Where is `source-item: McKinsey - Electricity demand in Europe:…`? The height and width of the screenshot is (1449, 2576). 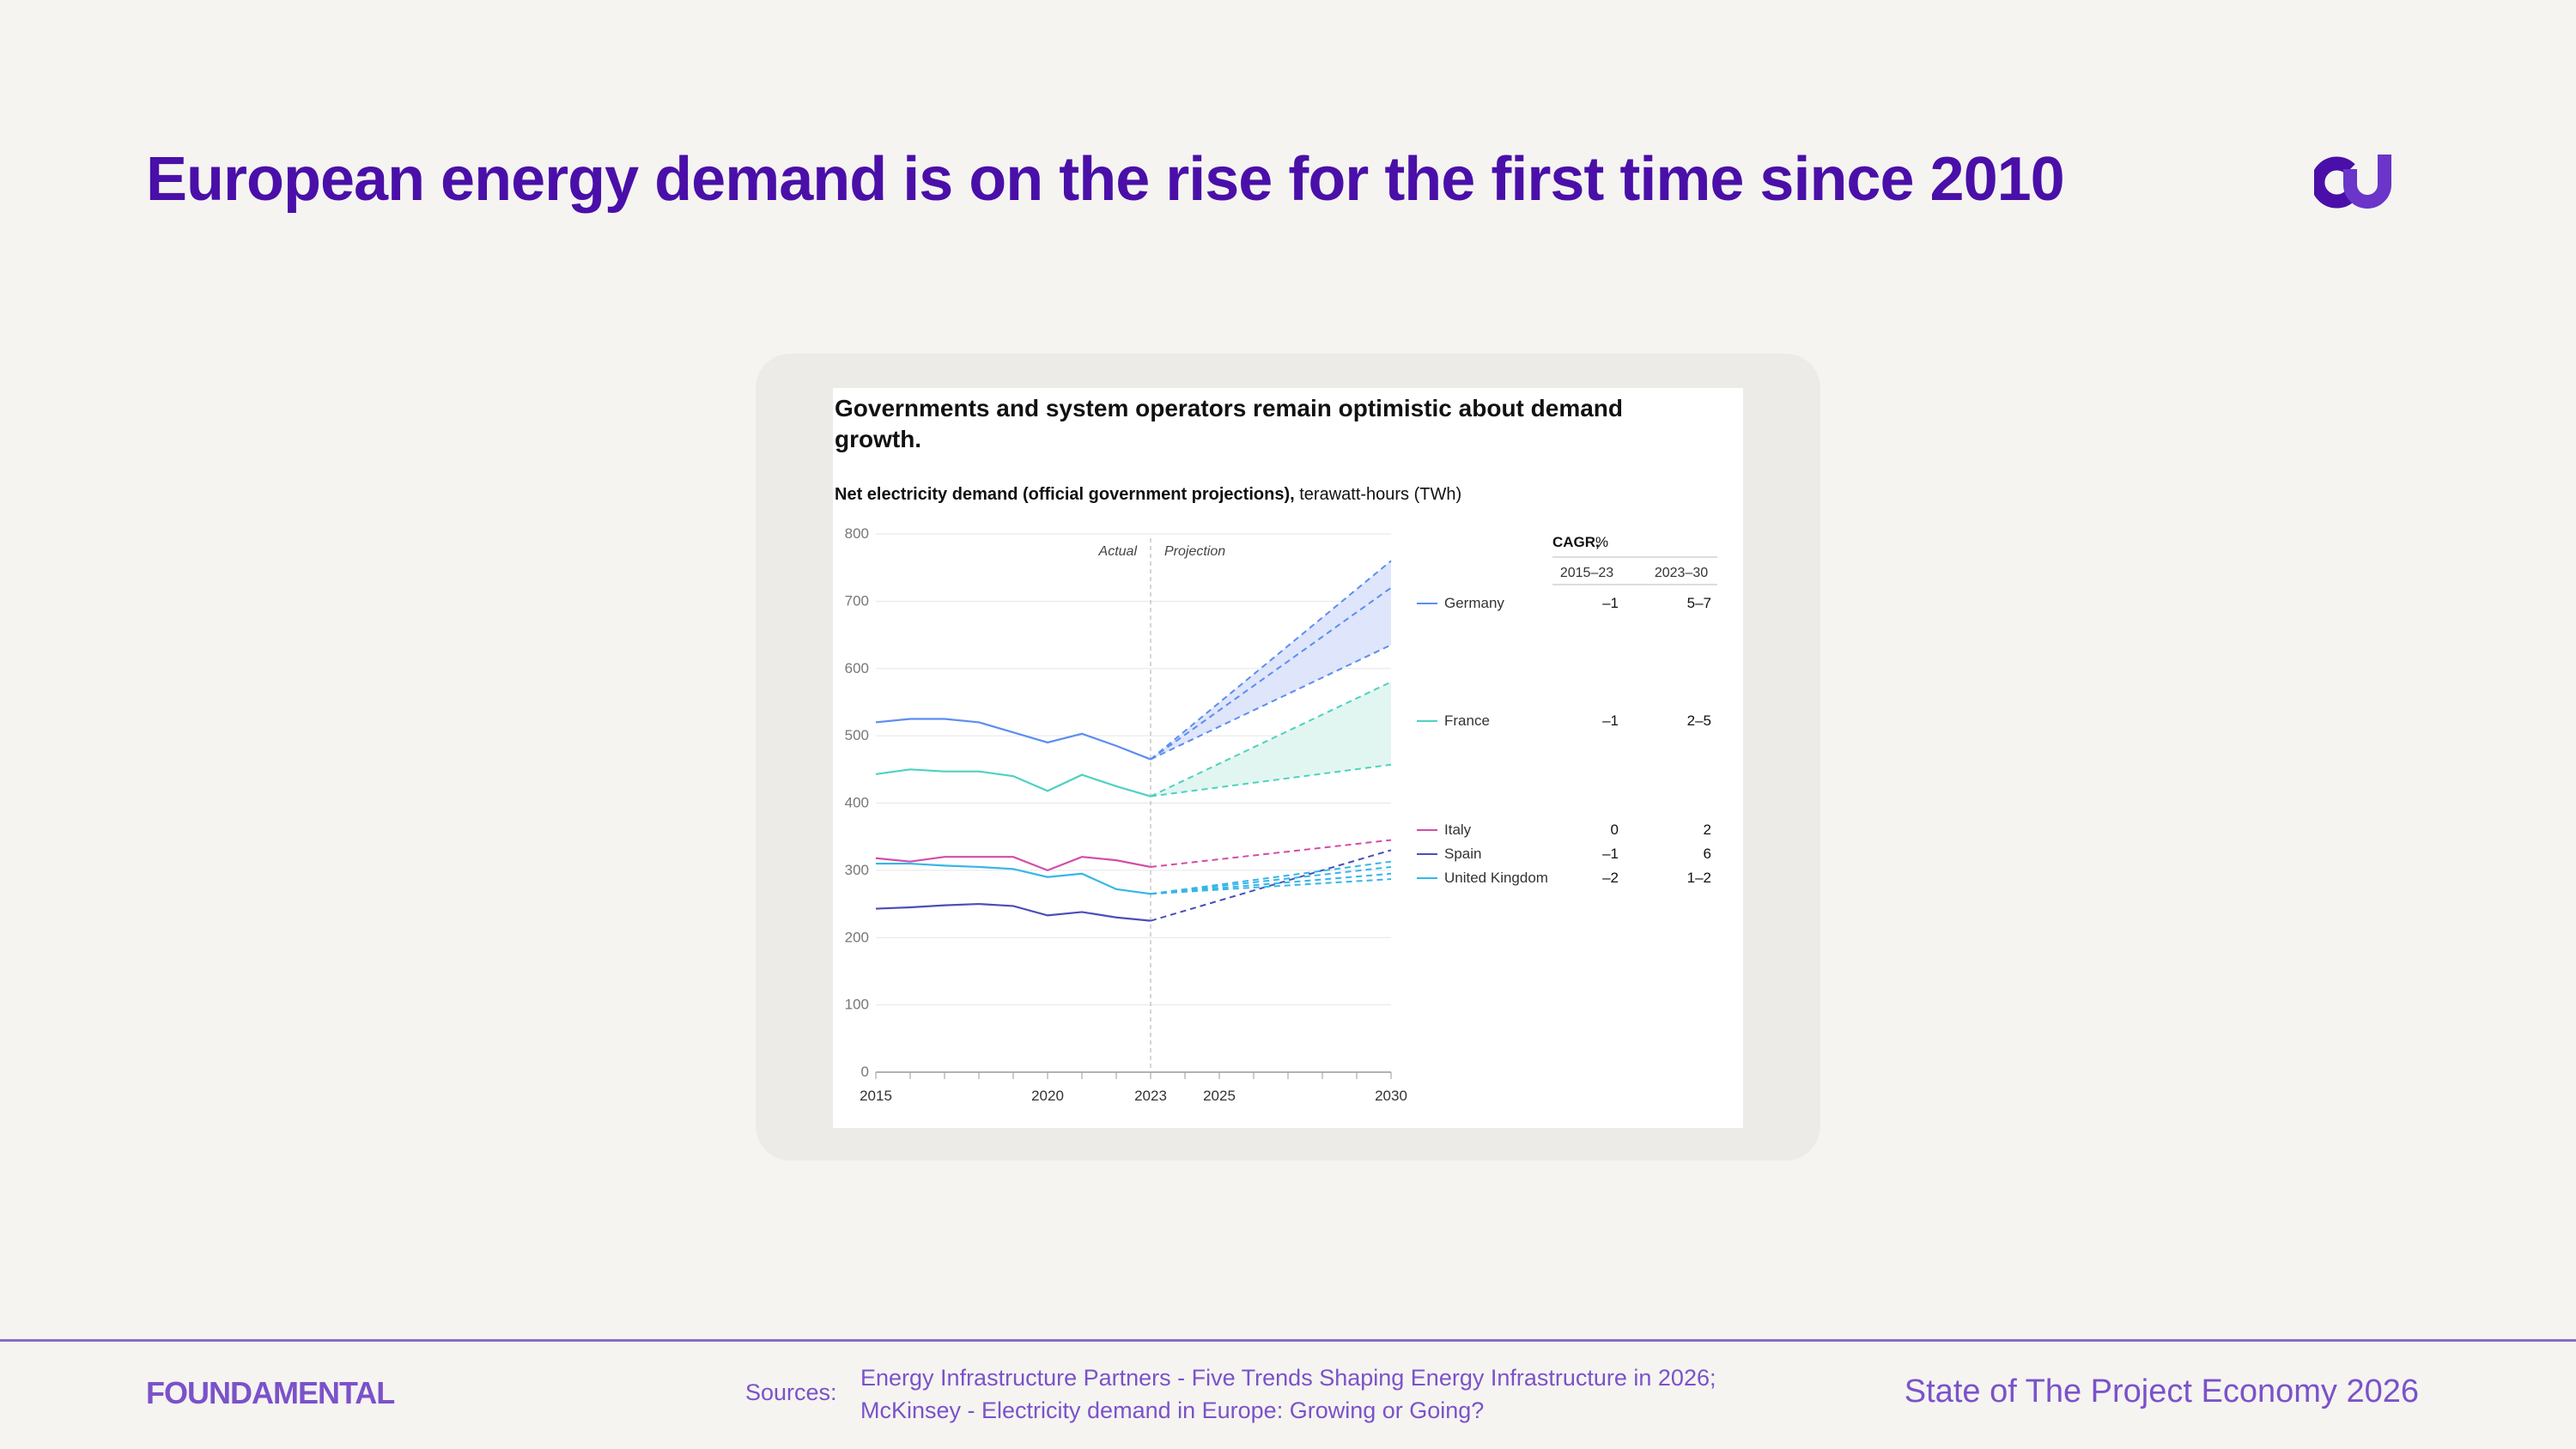 source-item: McKinsey - Electricity demand in Europe:… is located at coordinates (1173, 1410).